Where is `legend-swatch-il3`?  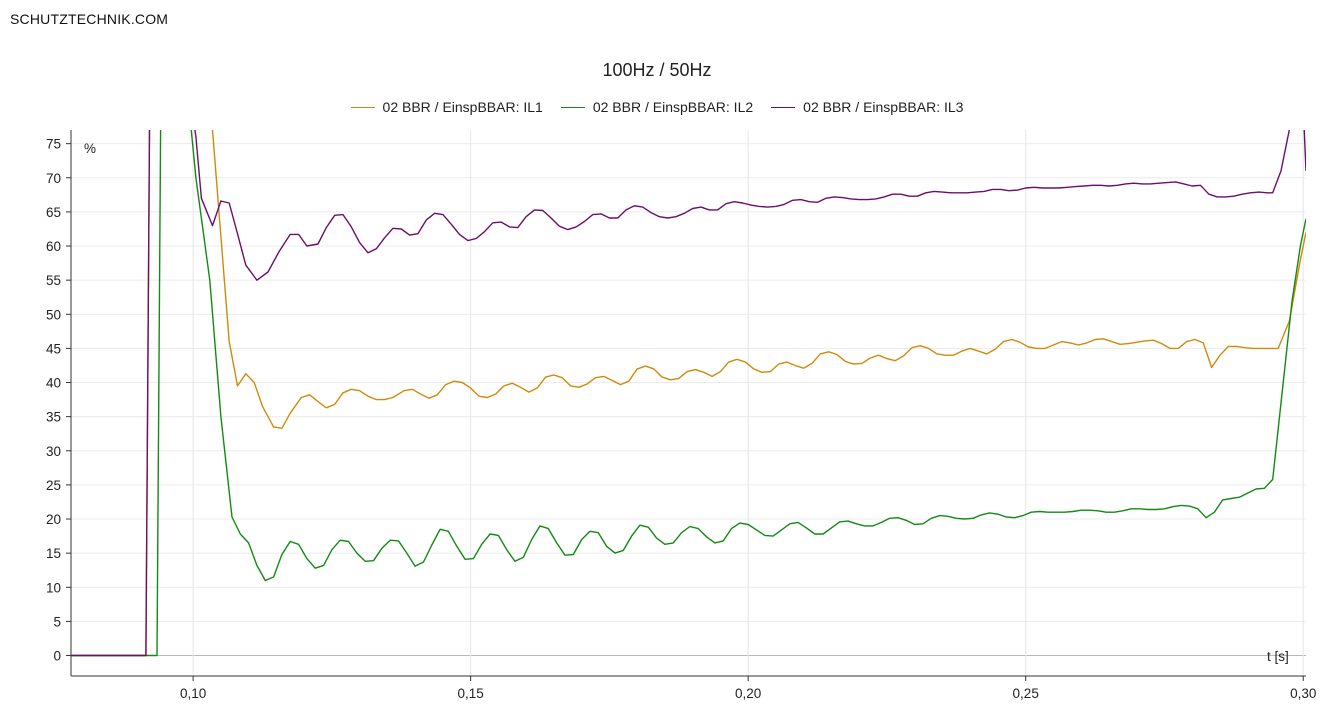 legend-swatch-il3 is located at coordinates (783, 107).